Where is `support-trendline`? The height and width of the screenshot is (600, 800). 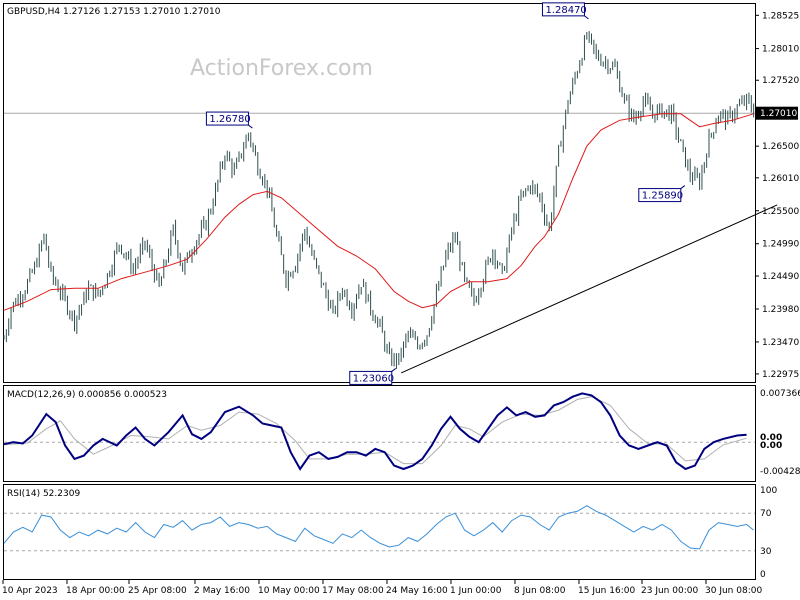
support-trendline is located at coordinates (589, 289).